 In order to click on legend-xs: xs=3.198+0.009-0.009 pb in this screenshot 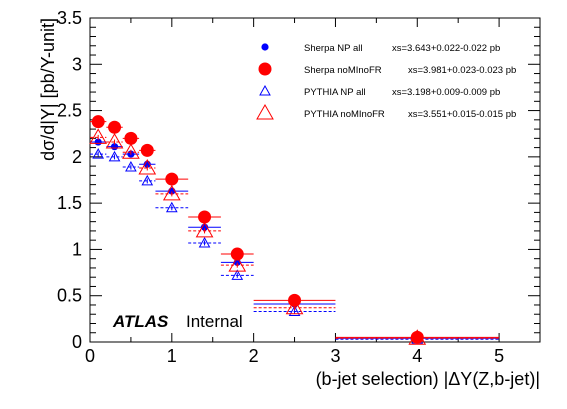, I will do `click(446, 92)`.